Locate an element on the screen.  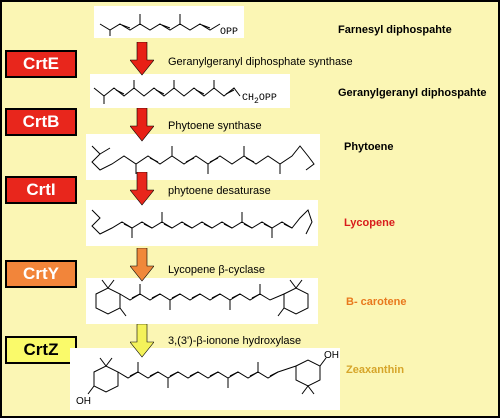
arrow-5-icon is located at coordinates (142, 341).